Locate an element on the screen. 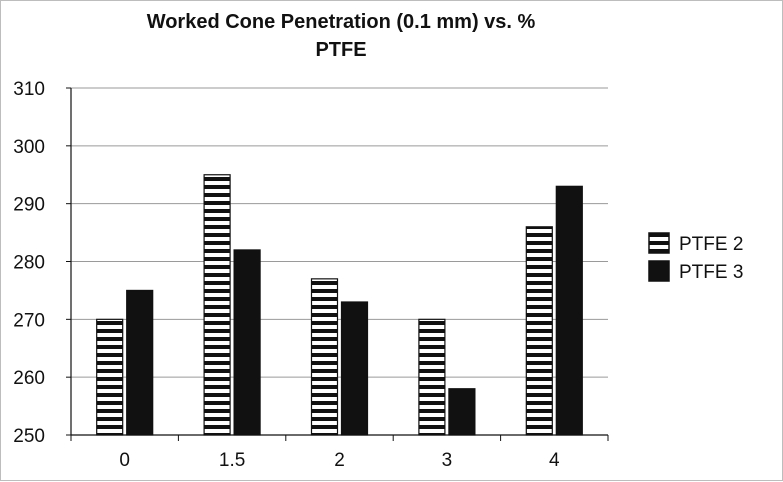 The width and height of the screenshot is (783, 482). y-tick-label-290: 290 is located at coordinates (29, 205).